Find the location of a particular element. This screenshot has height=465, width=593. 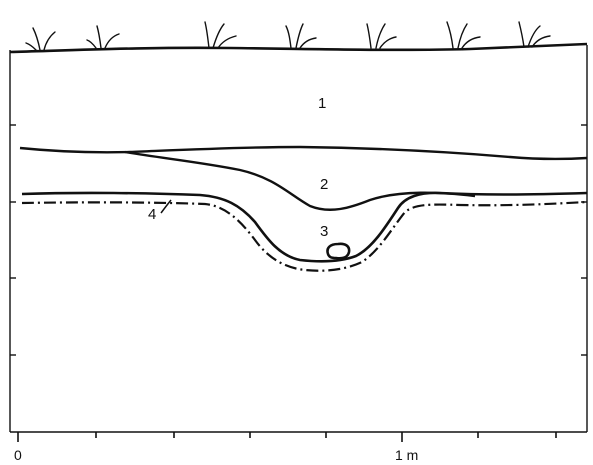

layer-4-dash-dot-line is located at coordinates (304, 236).